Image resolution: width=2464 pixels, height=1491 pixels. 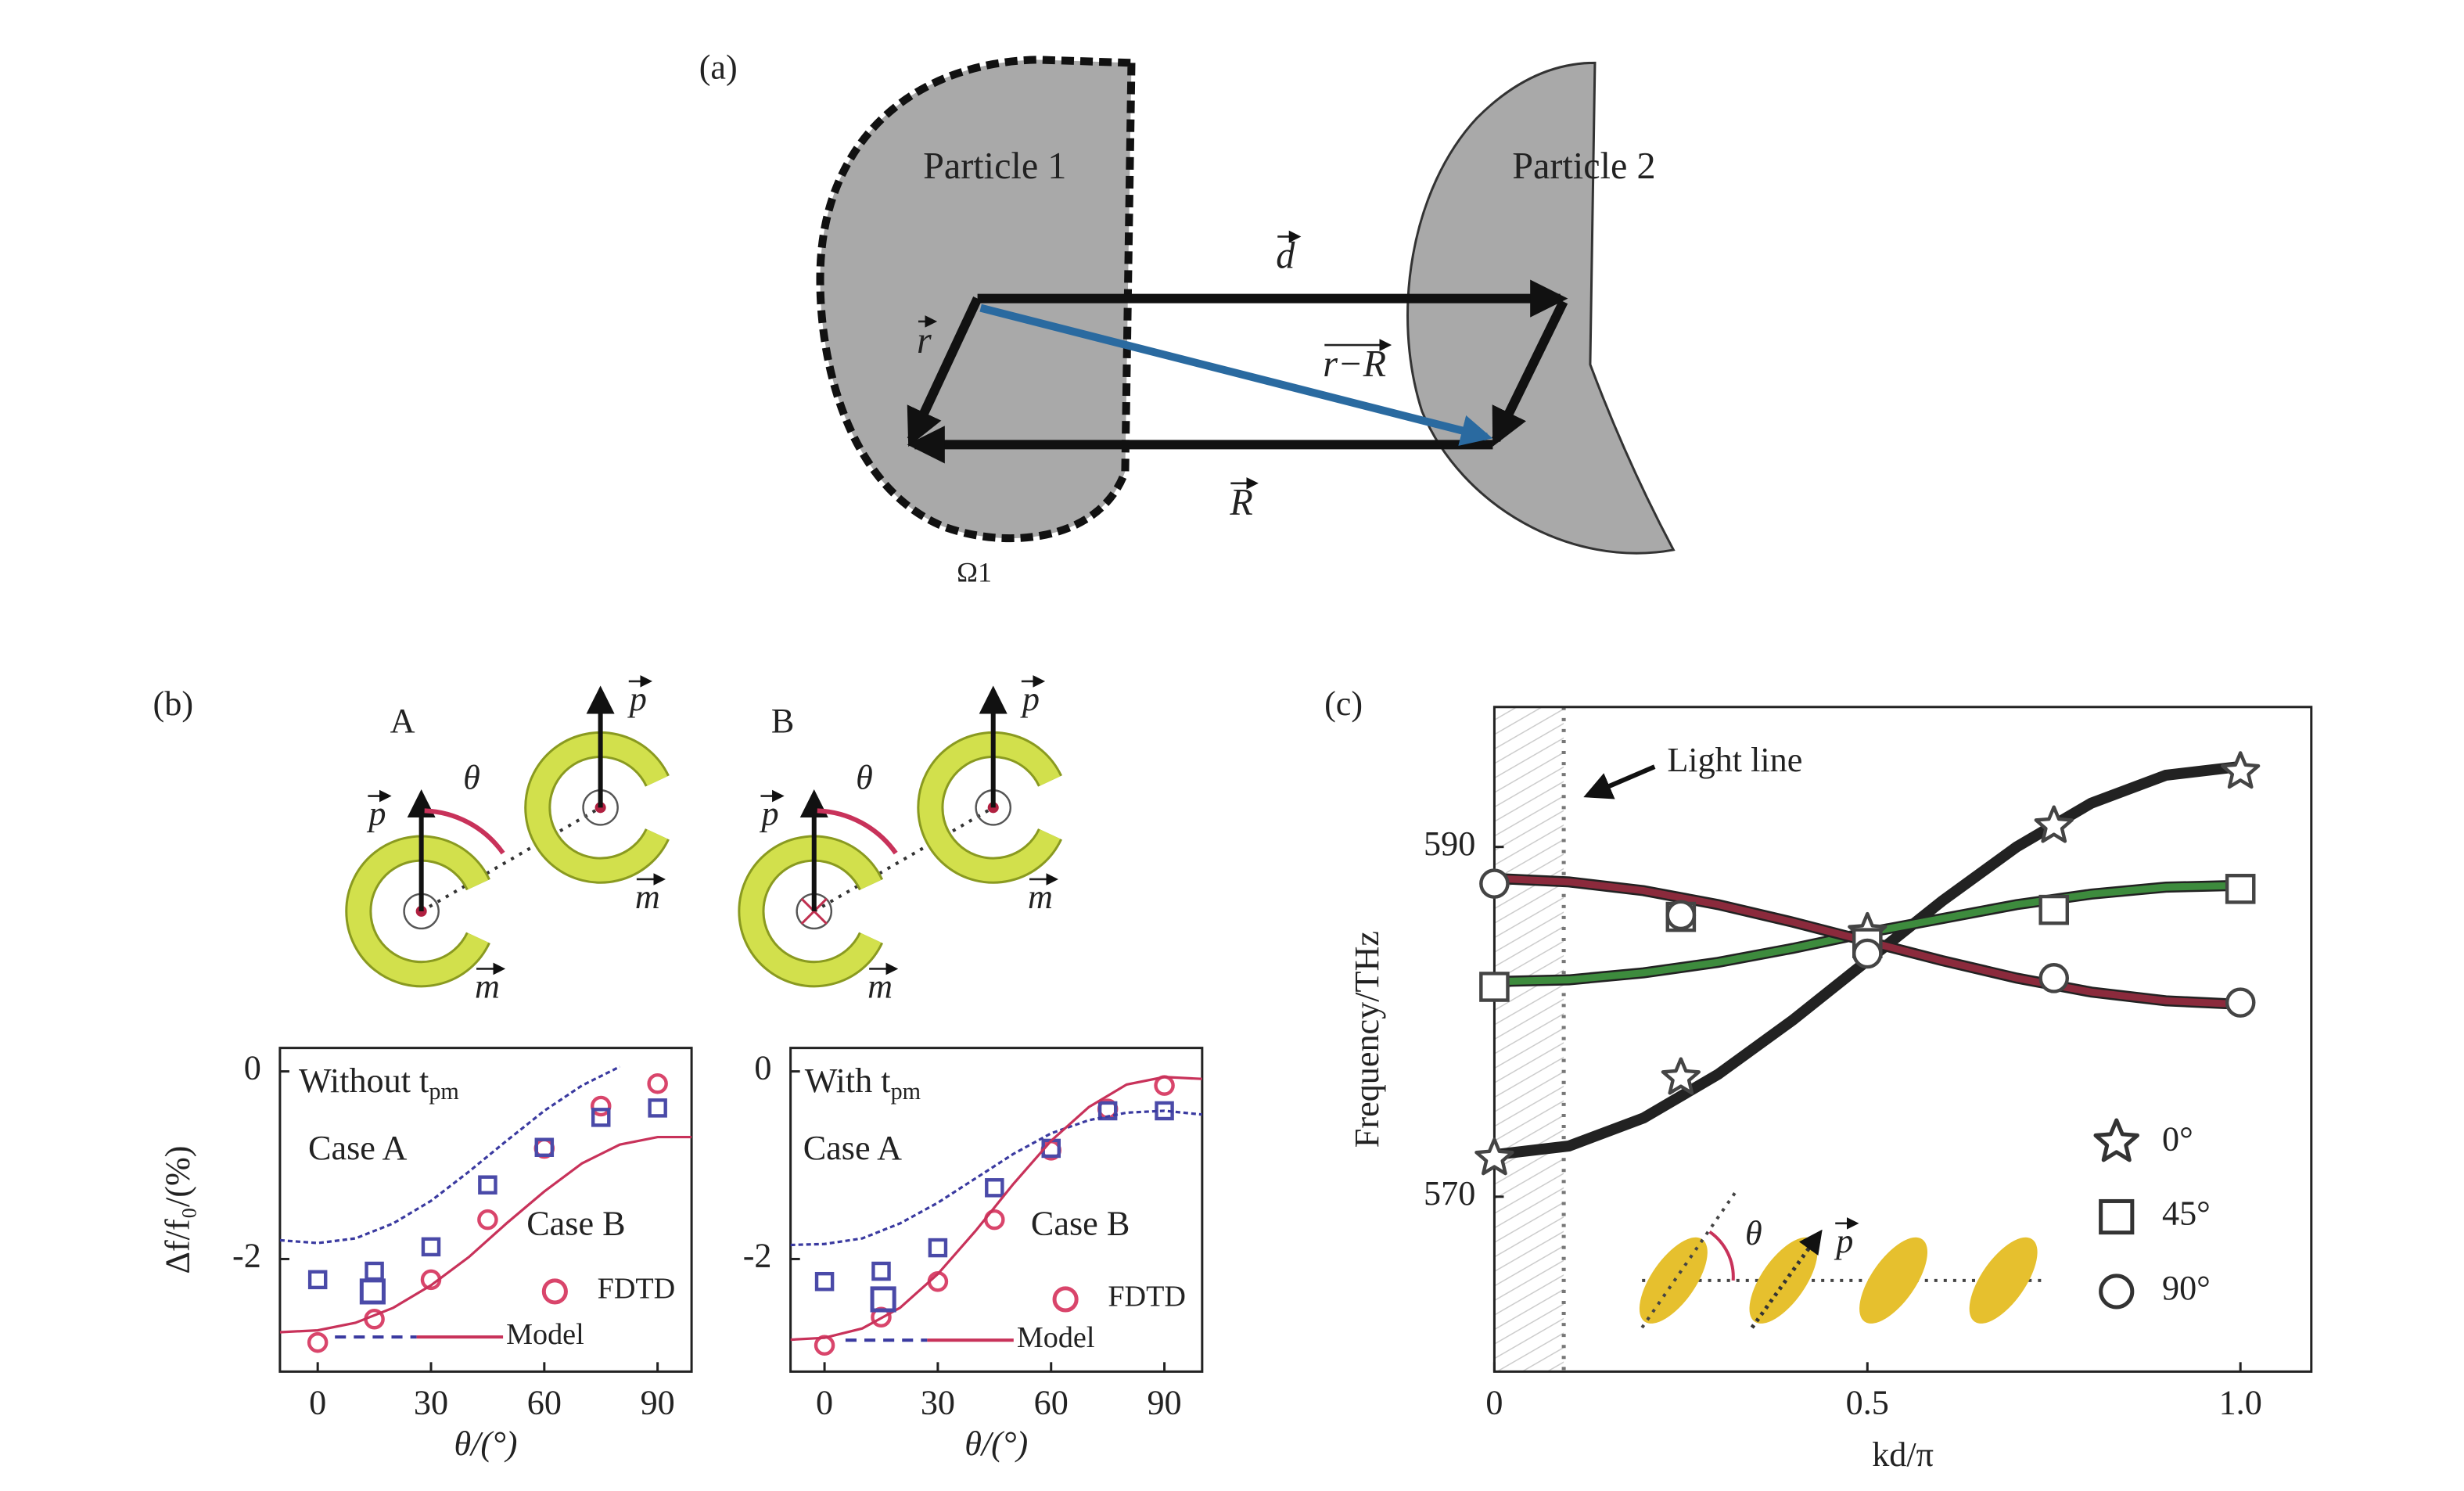 What do you see at coordinates (2177, 1138) in the screenshot?
I see `legend-label: 0°` at bounding box center [2177, 1138].